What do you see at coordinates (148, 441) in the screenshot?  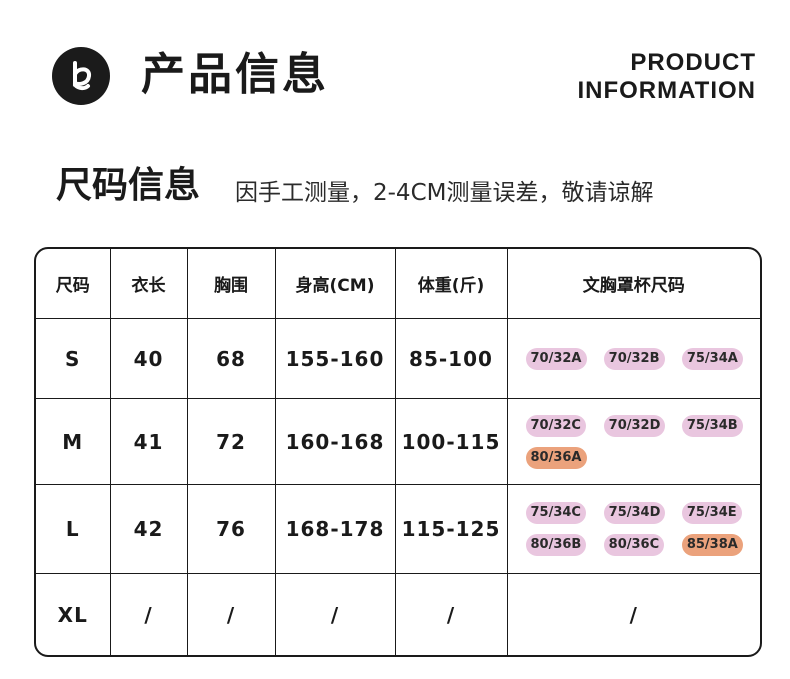 I see `cell-length: 41` at bounding box center [148, 441].